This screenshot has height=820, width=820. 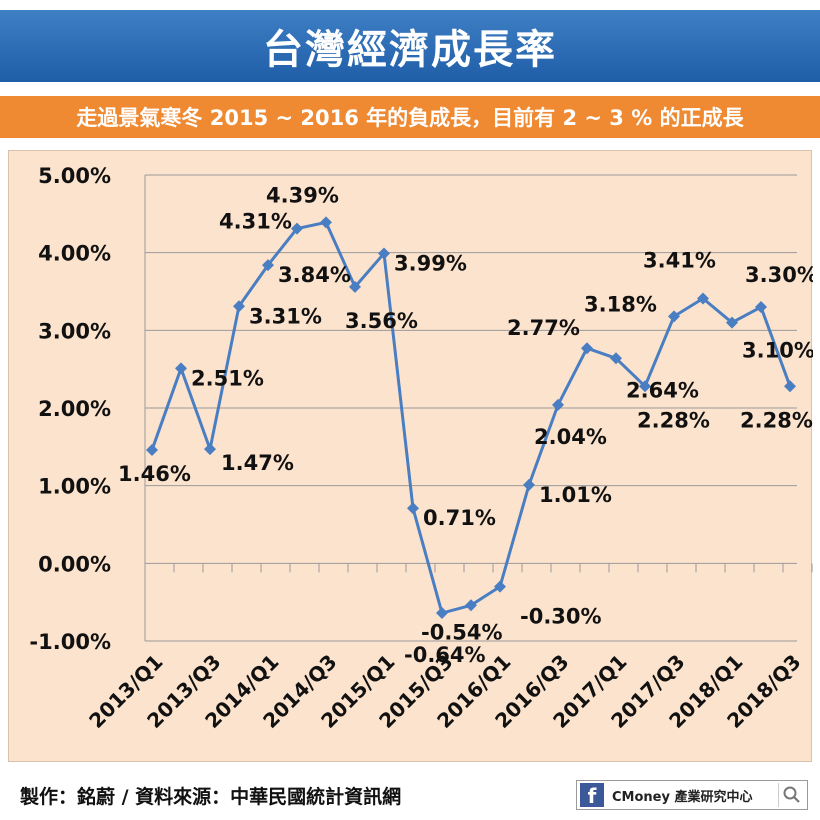 What do you see at coordinates (74, 409) in the screenshot?
I see `y-tick-label: 2.00%` at bounding box center [74, 409].